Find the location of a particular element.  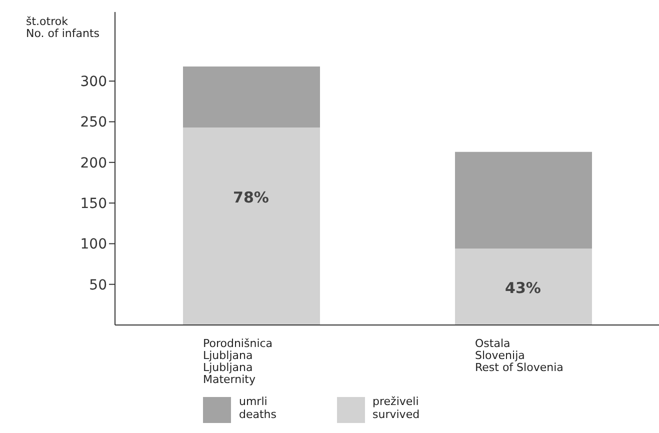

annotation: 43% is located at coordinates (523, 287).